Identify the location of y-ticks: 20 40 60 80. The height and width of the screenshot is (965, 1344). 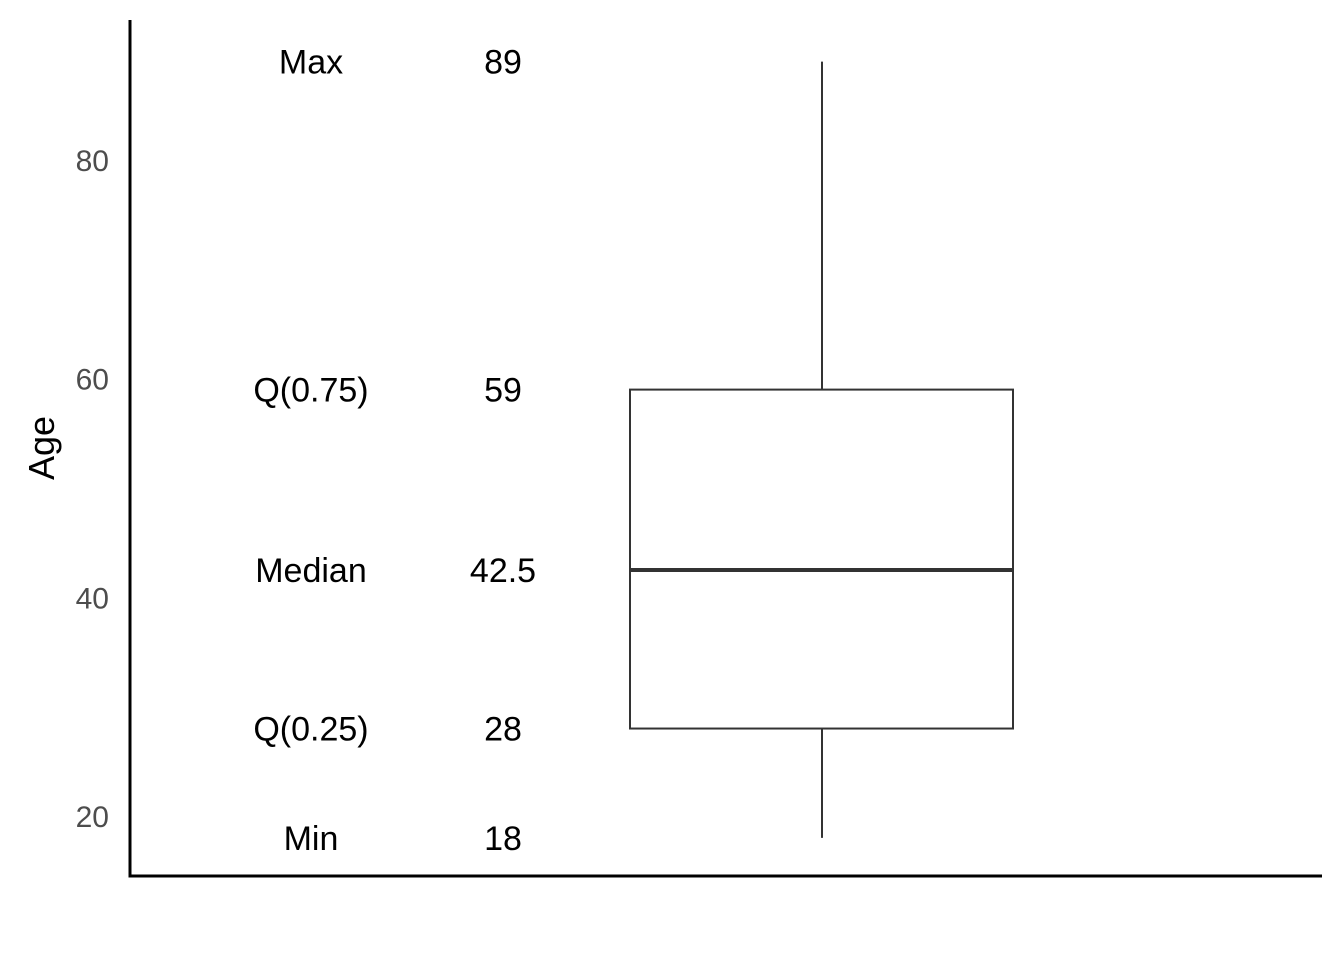
(92, 489).